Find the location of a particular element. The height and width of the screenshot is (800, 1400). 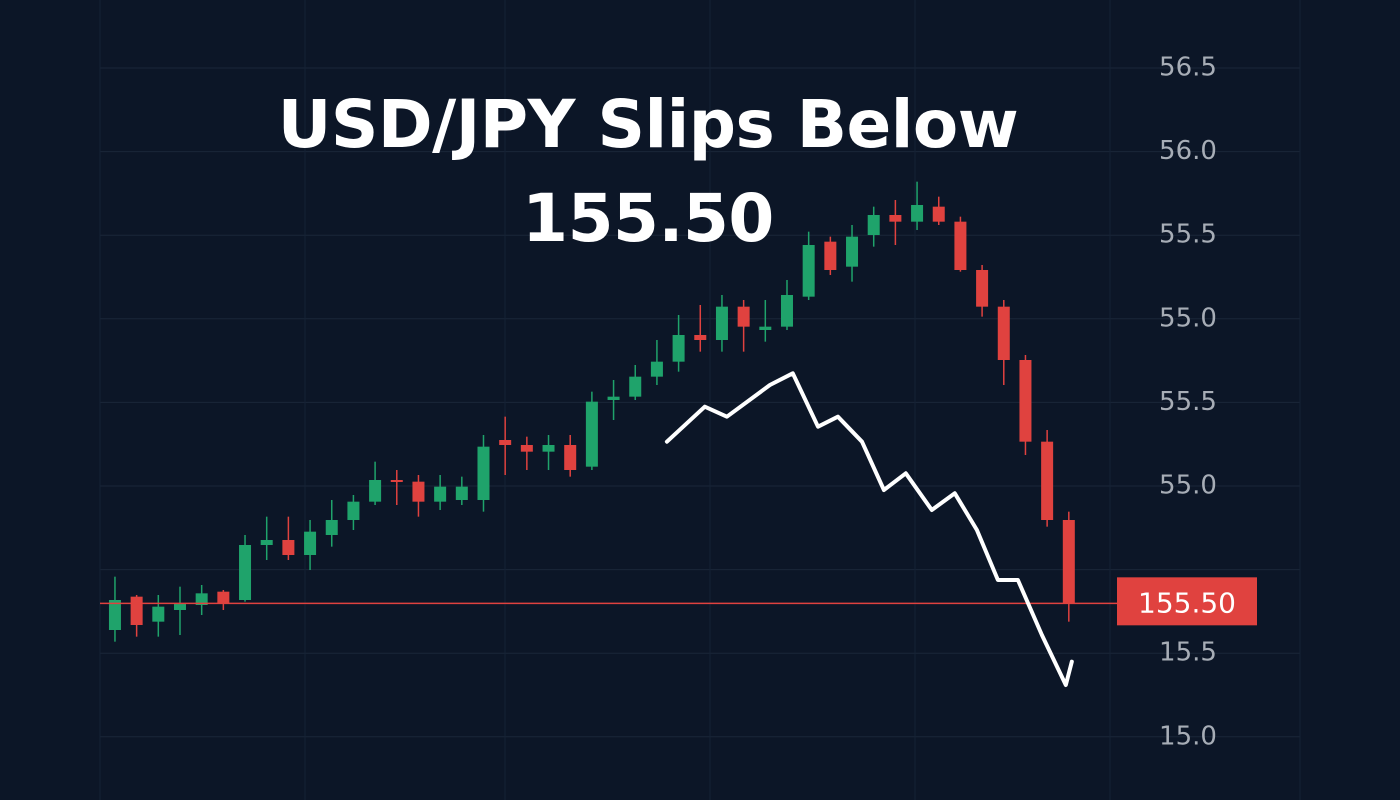

y-tick-label: 15.5 is located at coordinates (1188, 653).